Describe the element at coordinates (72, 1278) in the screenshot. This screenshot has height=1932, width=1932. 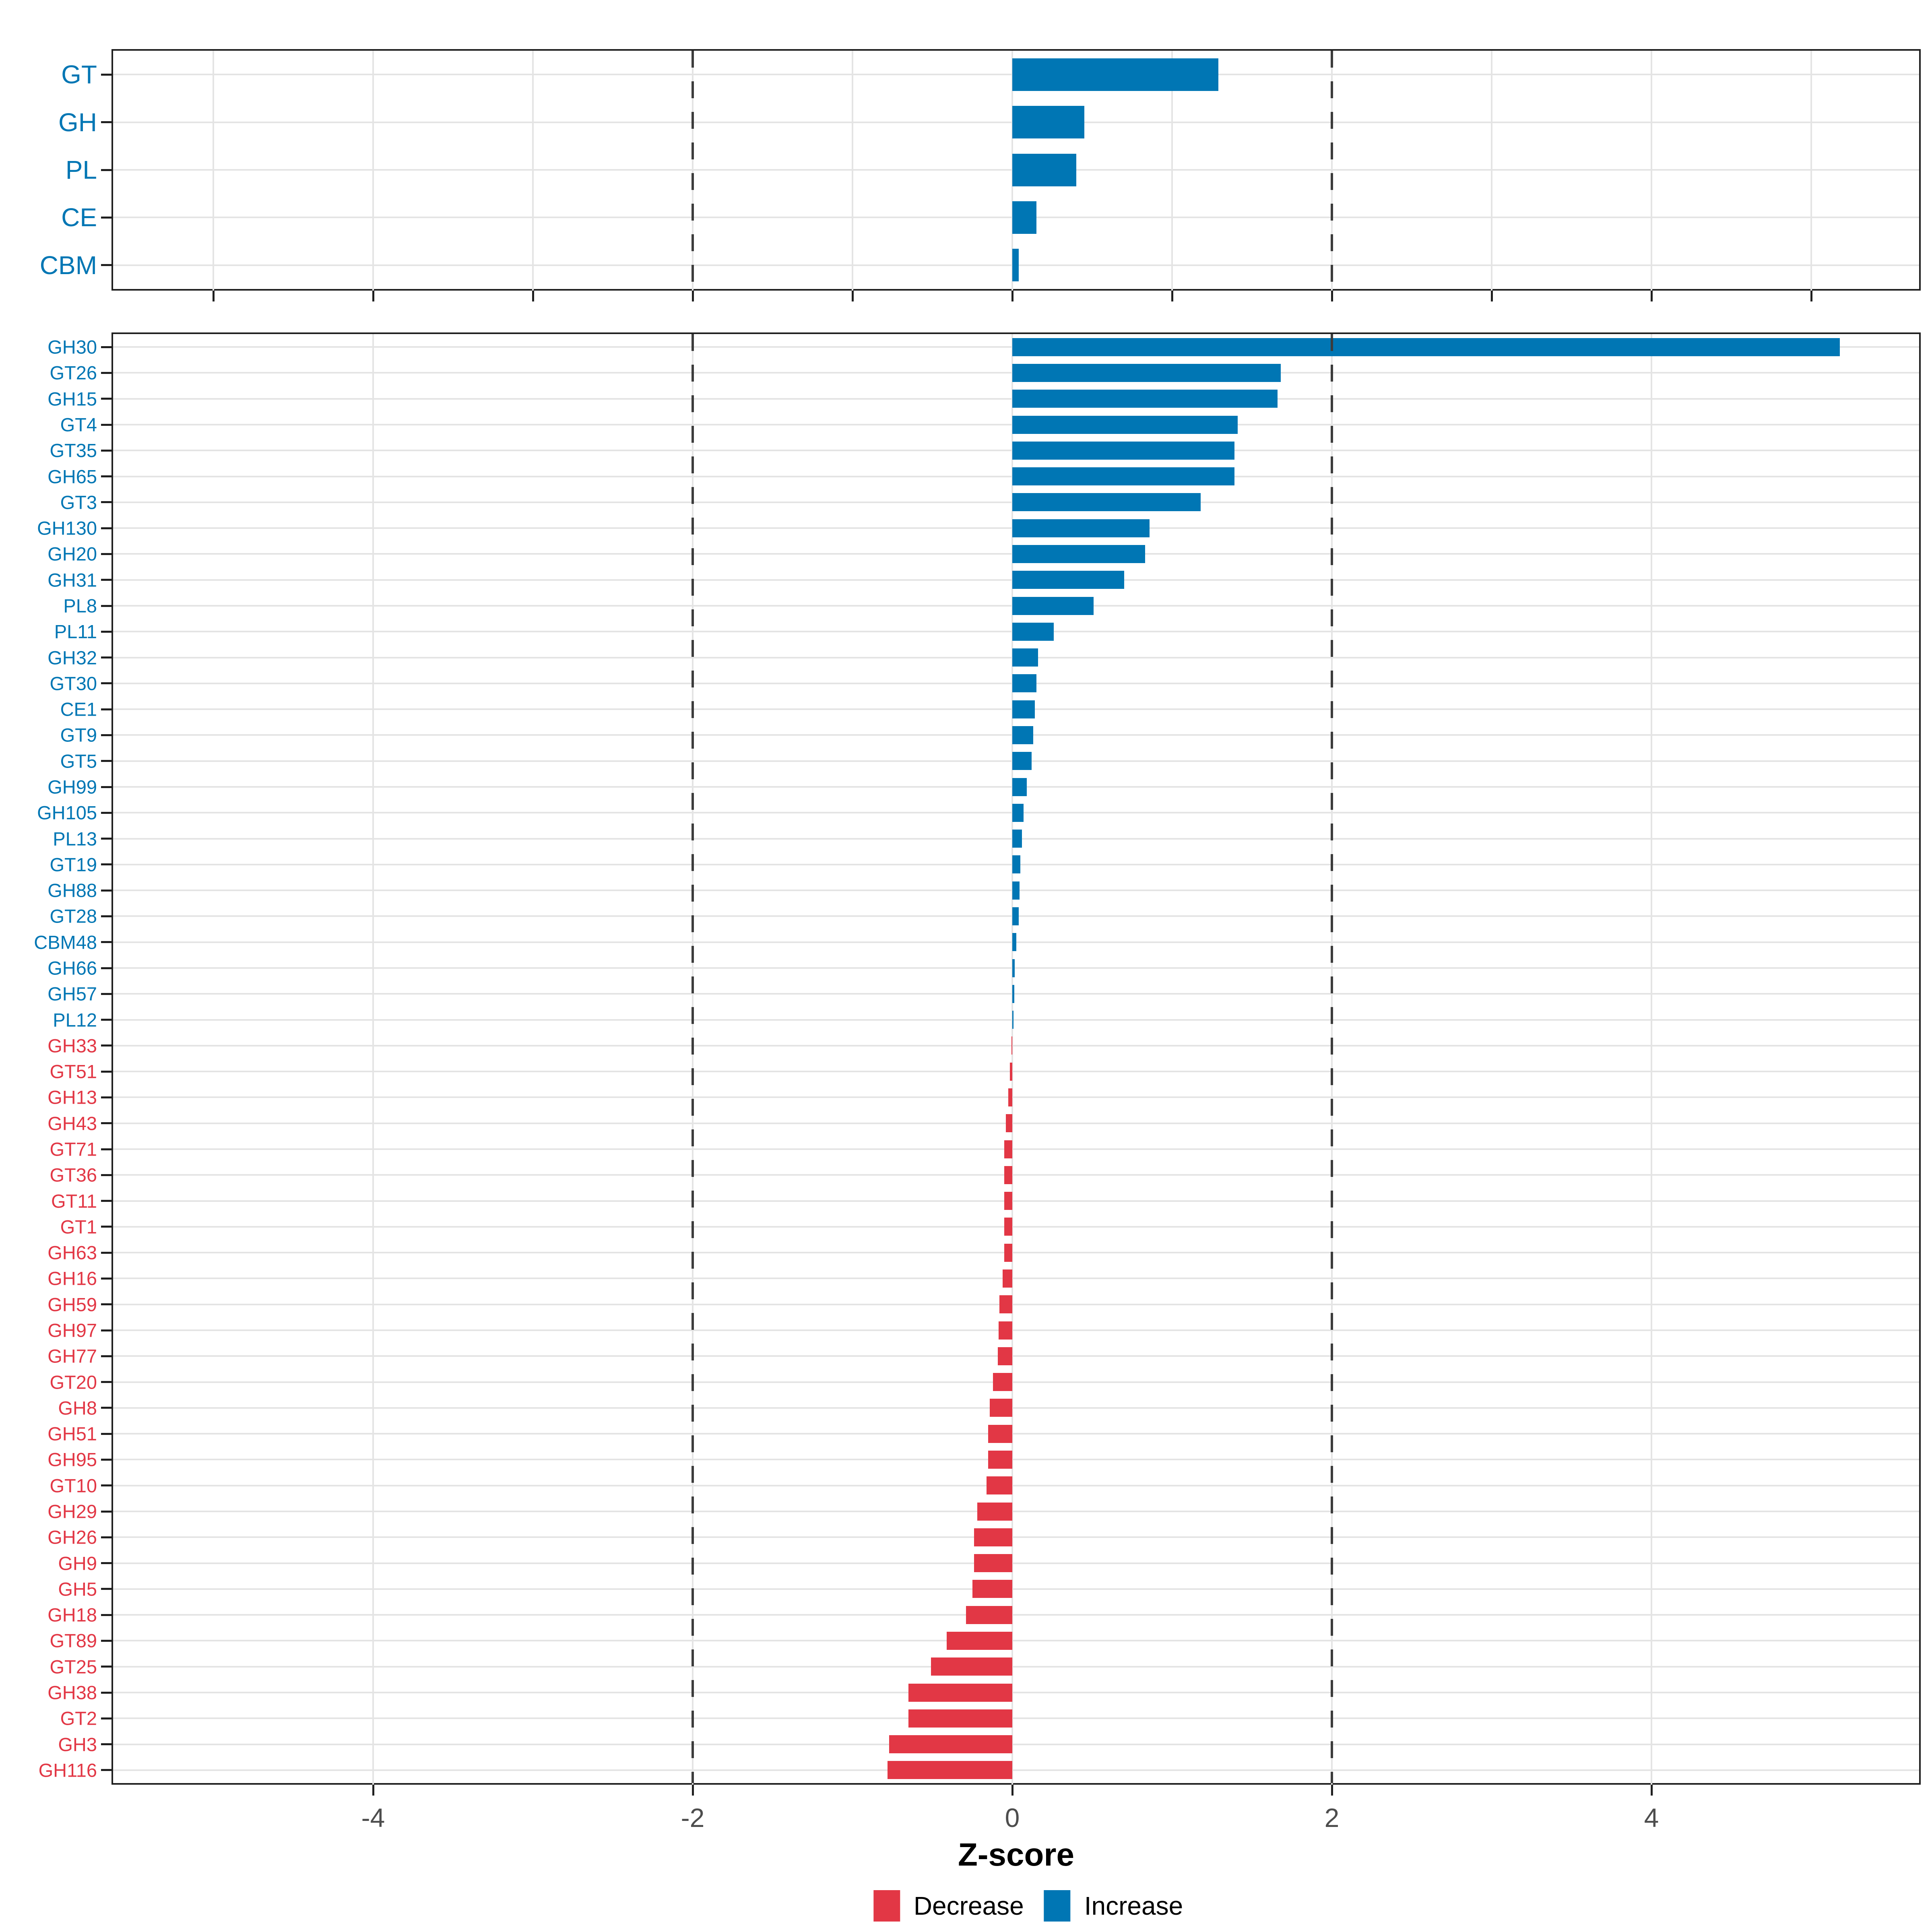
I see `category-label-GH16: GH16` at that location.